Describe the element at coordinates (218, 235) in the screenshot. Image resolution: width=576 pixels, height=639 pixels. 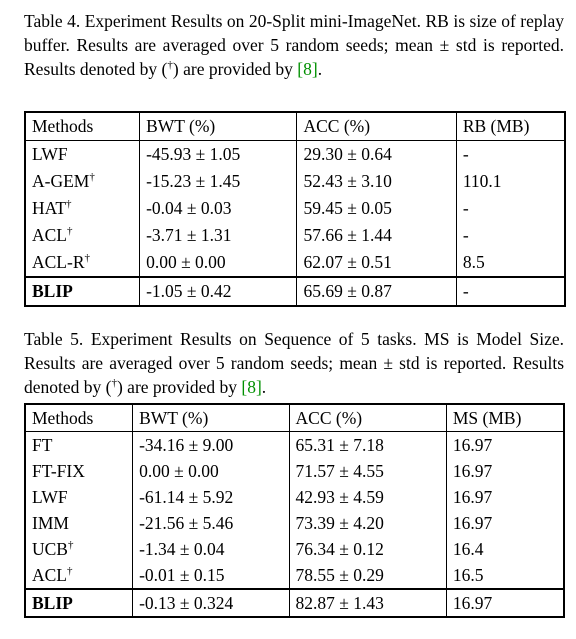
I see `bwt-cell: -3.71 ± 1.31` at that location.